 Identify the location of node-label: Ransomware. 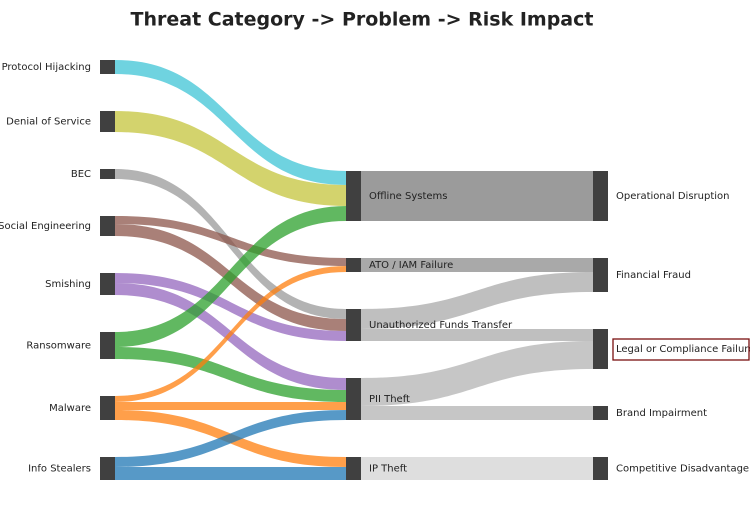
(58, 346).